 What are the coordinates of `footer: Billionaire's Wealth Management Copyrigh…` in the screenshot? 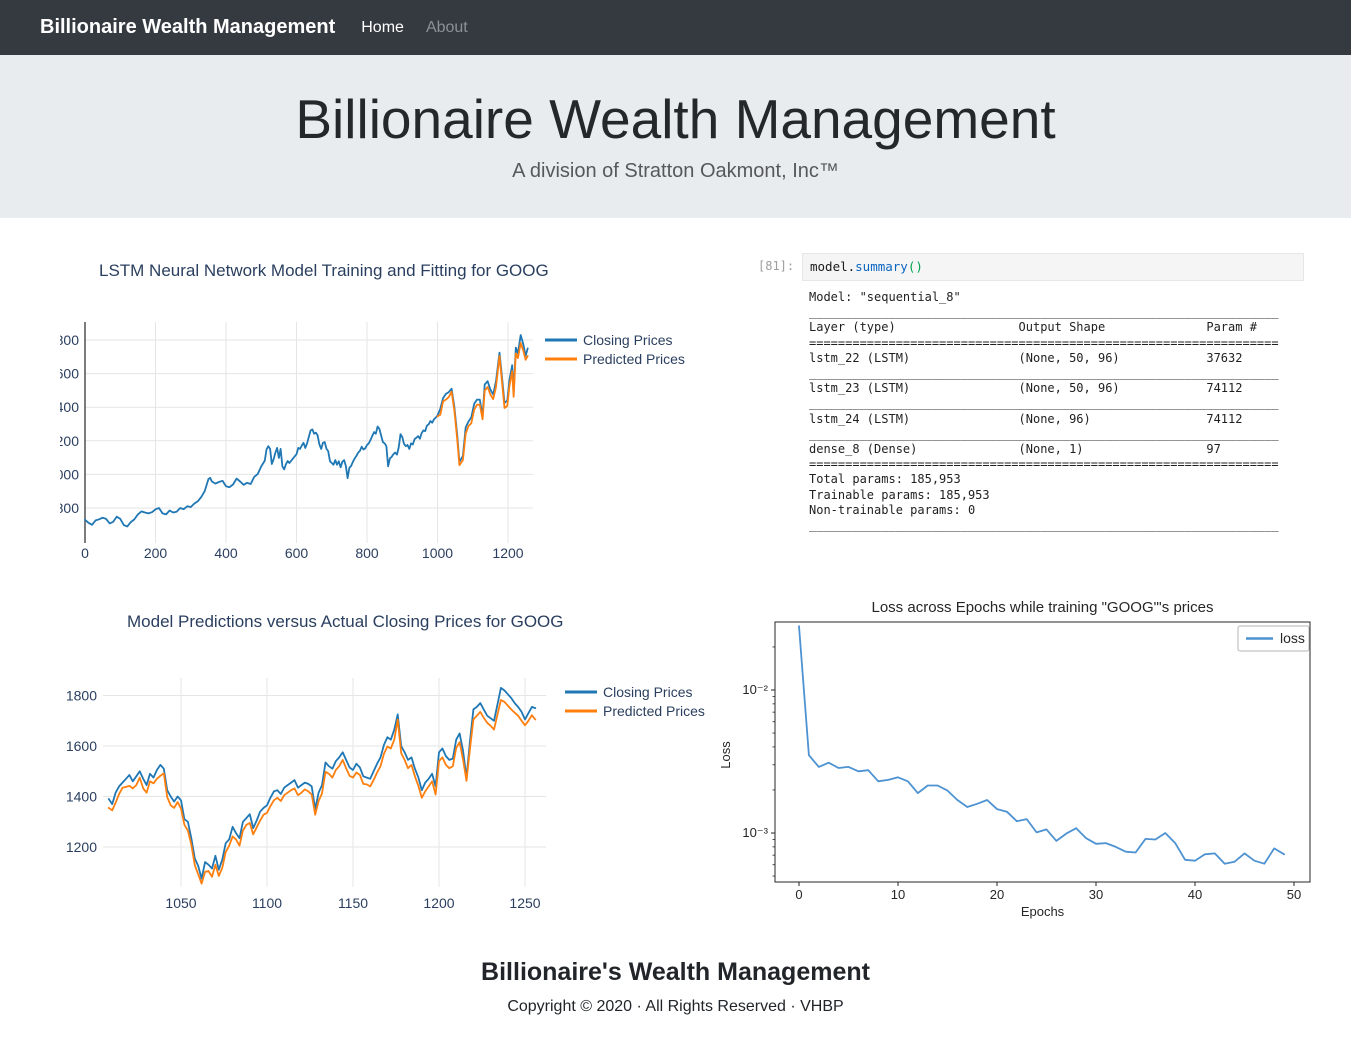 It's located at (675, 987).